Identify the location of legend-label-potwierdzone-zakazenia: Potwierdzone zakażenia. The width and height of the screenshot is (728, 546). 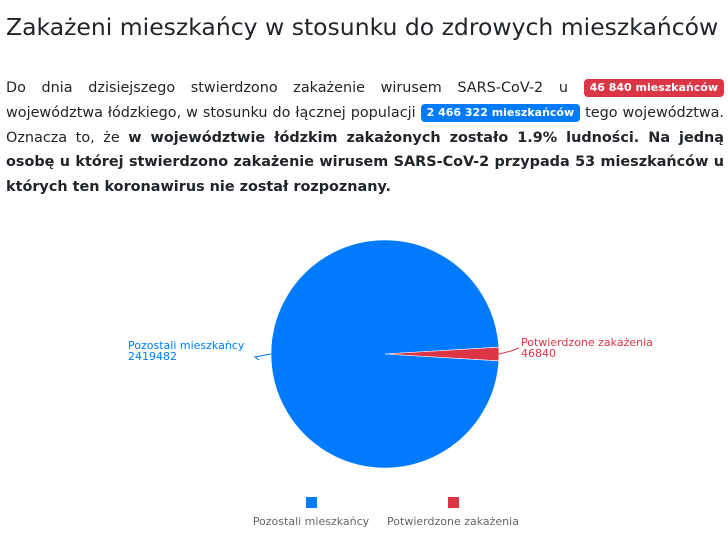
(453, 521).